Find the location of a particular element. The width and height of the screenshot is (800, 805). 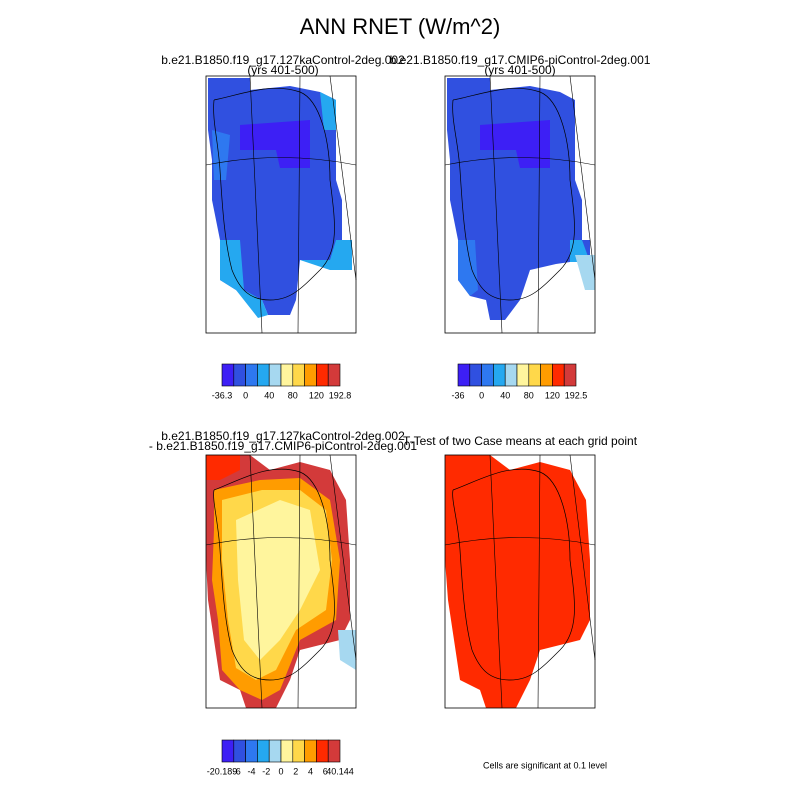

colorbar-label: 192.8 is located at coordinates (340, 395).